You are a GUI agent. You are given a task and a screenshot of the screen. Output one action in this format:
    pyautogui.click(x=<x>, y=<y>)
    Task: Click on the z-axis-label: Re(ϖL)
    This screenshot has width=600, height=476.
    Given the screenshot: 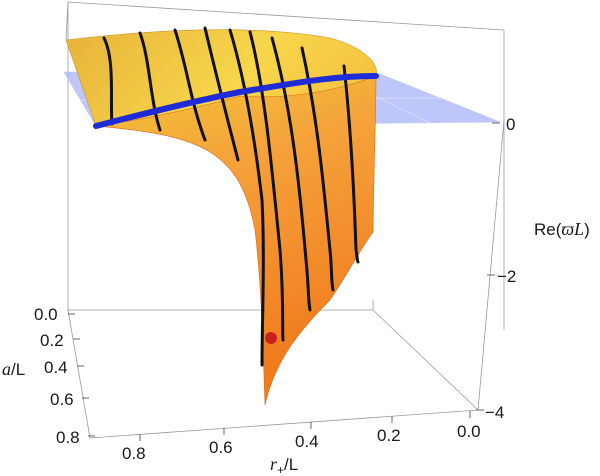 What is the action you would take?
    pyautogui.click(x=562, y=229)
    